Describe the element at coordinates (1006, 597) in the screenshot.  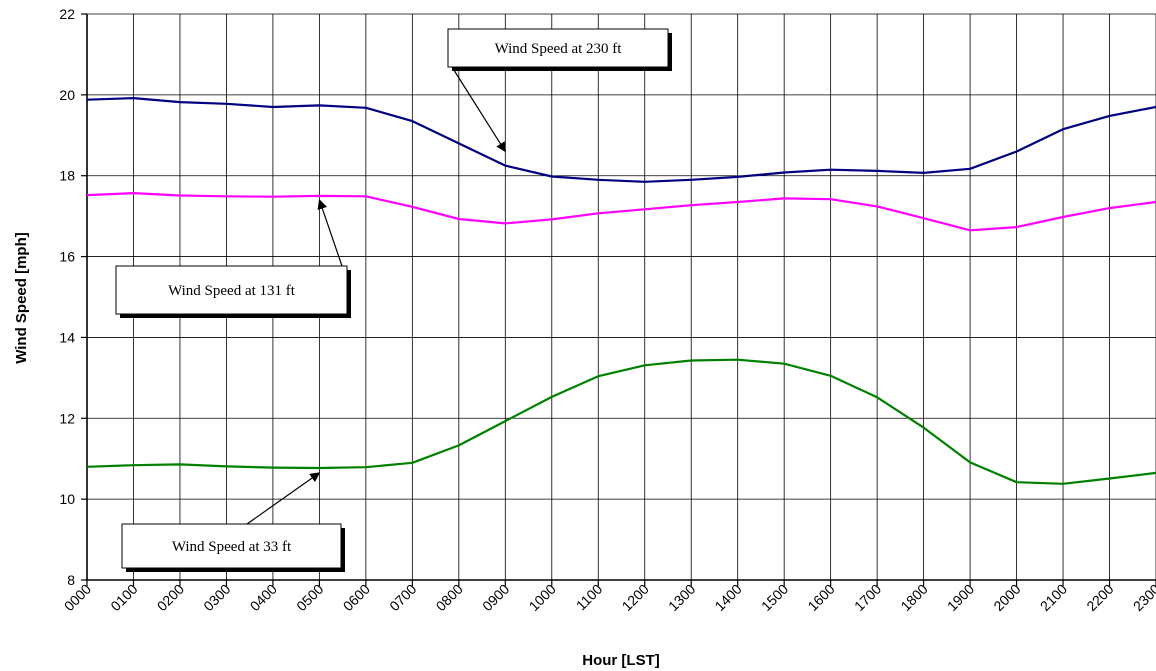
I see `x-tick-label: 2000` at that location.